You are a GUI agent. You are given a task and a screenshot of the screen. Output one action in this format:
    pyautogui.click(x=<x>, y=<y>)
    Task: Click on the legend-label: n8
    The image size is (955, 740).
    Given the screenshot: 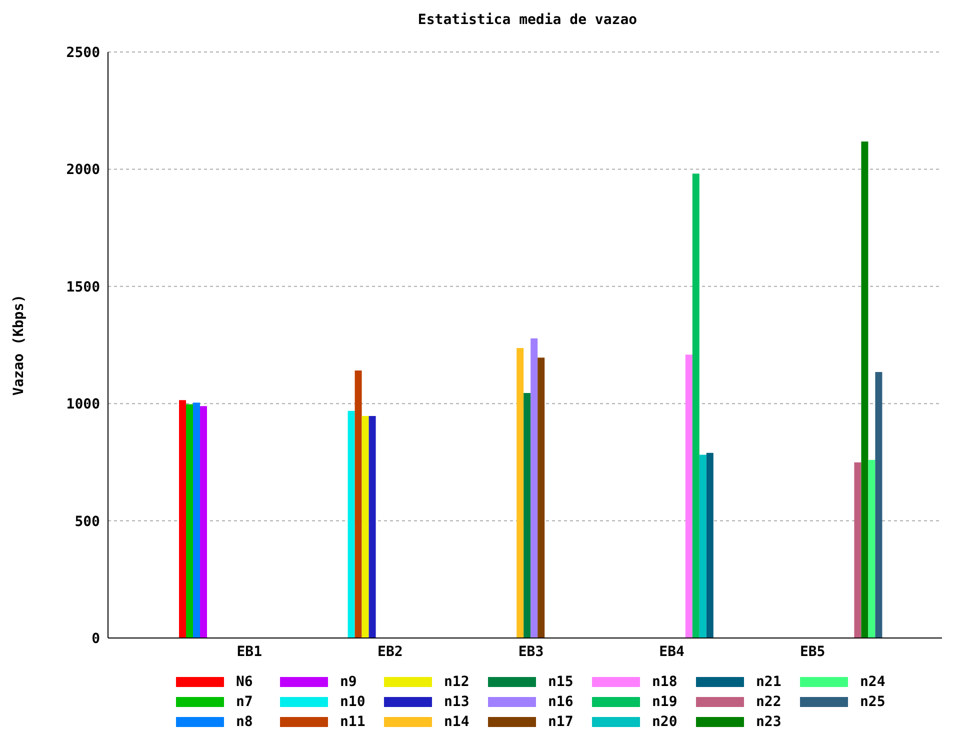 What is the action you would take?
    pyautogui.click(x=244, y=722)
    